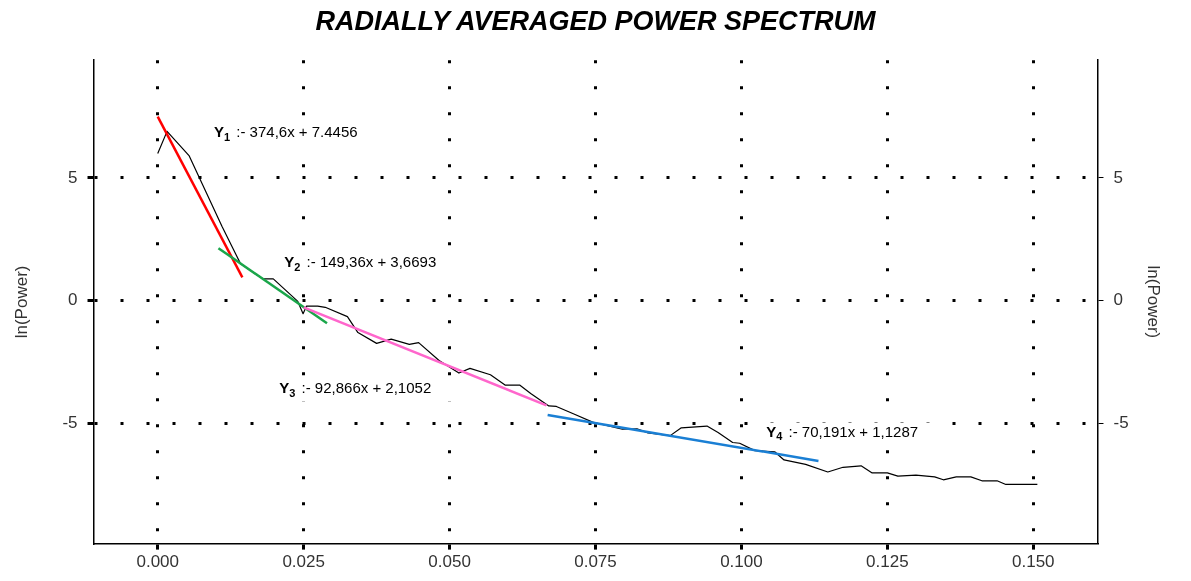  What do you see at coordinates (887, 562) in the screenshot?
I see `x-tick-label: 0.125` at bounding box center [887, 562].